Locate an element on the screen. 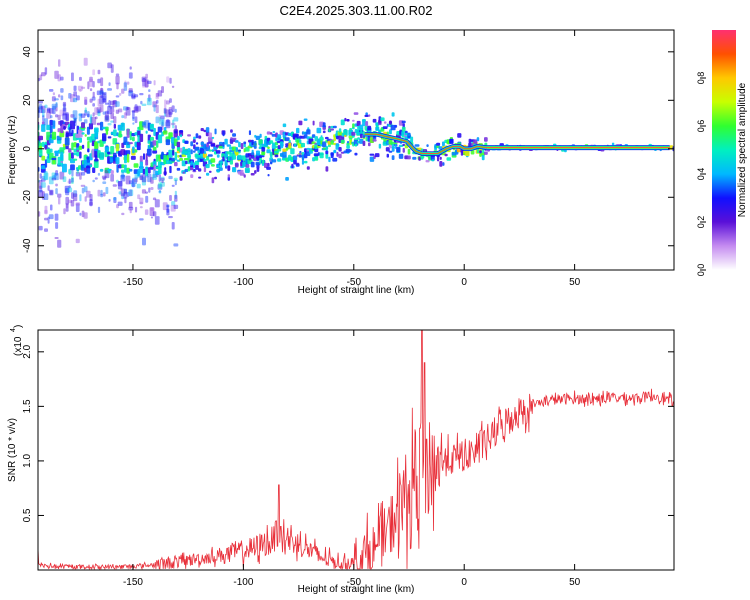 The height and width of the screenshot is (600, 750). x-tick-label: 50 is located at coordinates (575, 582).